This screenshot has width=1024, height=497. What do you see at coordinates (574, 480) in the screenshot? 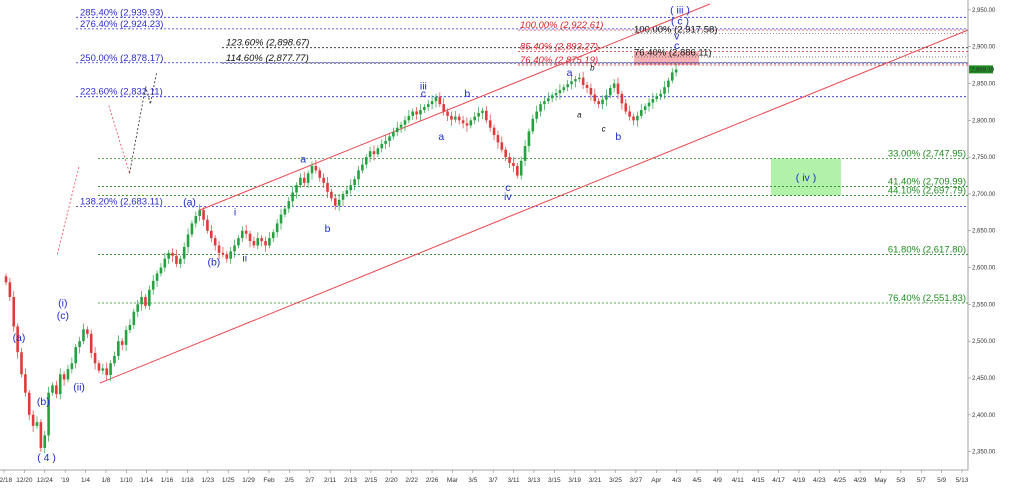
I see `x-tick-label-28: 3/19` at bounding box center [574, 480].